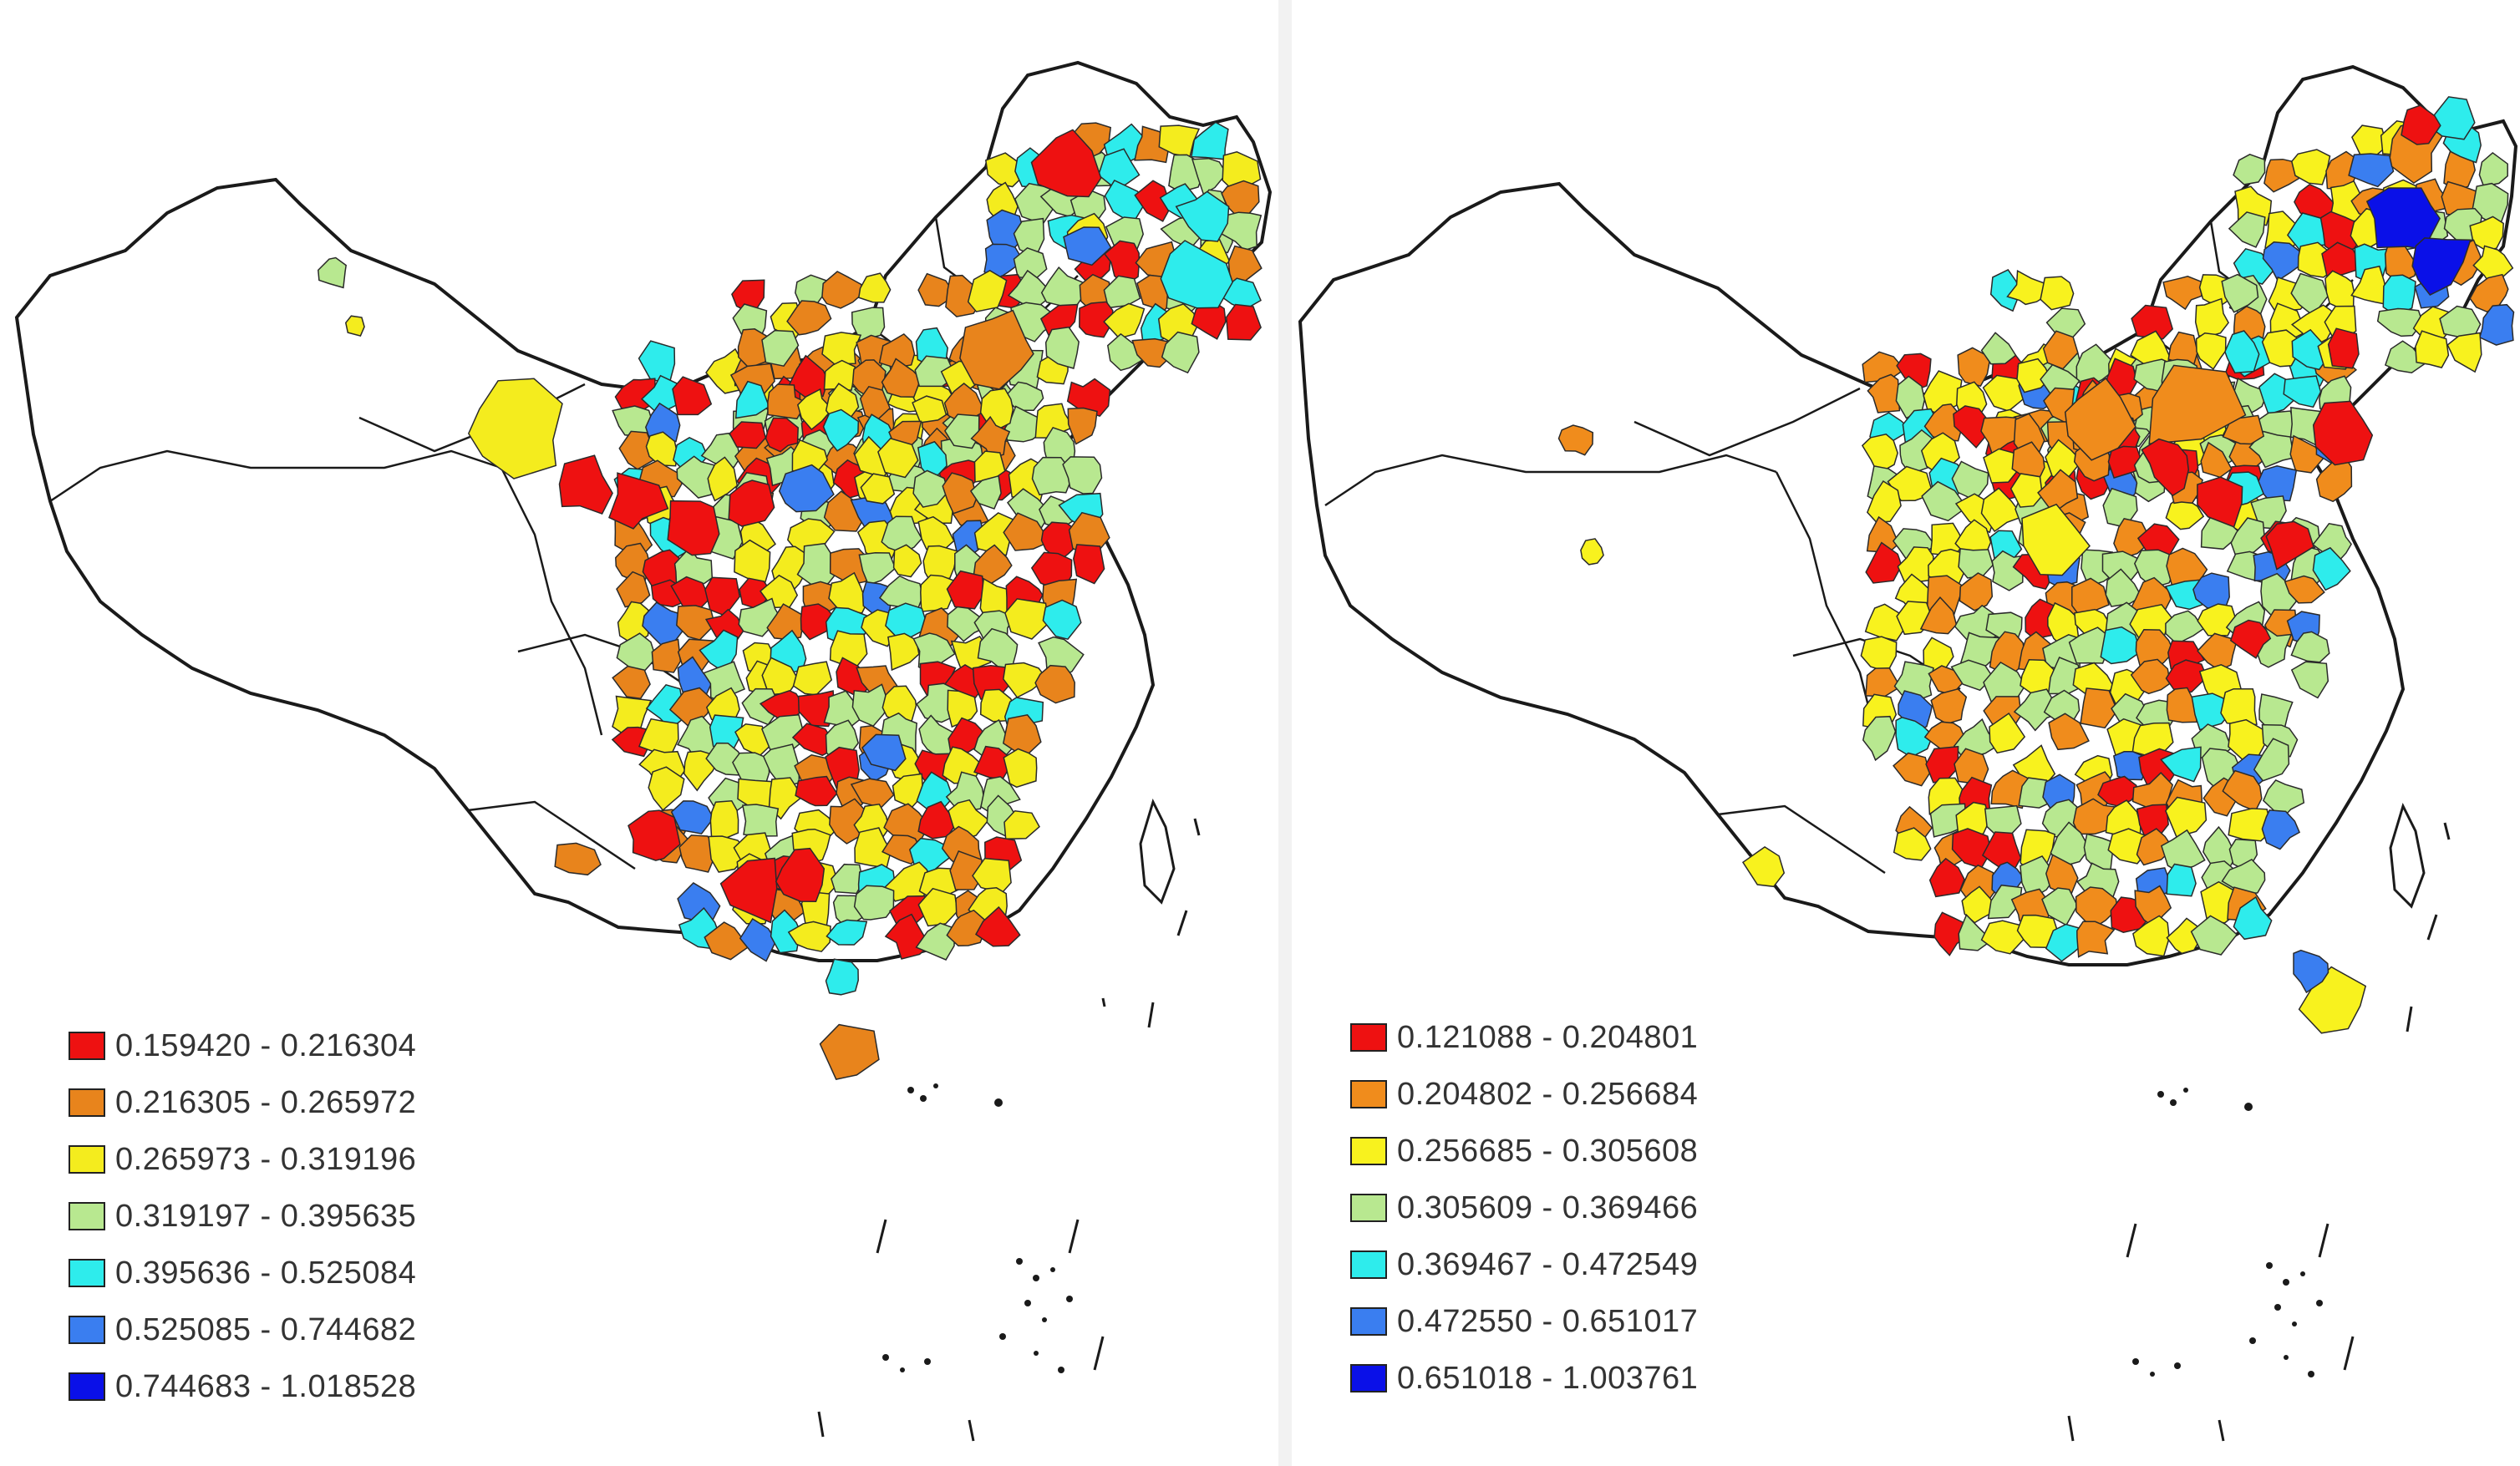  I want to click on legend-item: 0.319197 - 0.395635, so click(242, 1216).